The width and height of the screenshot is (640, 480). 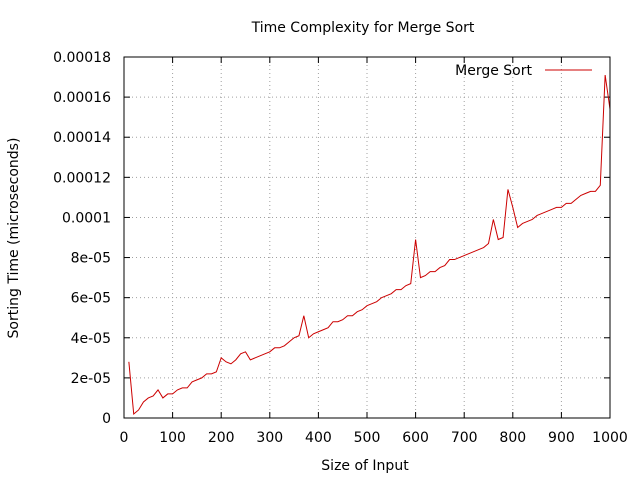 What do you see at coordinates (610, 438) in the screenshot?
I see `x-tick-label: 1000` at bounding box center [610, 438].